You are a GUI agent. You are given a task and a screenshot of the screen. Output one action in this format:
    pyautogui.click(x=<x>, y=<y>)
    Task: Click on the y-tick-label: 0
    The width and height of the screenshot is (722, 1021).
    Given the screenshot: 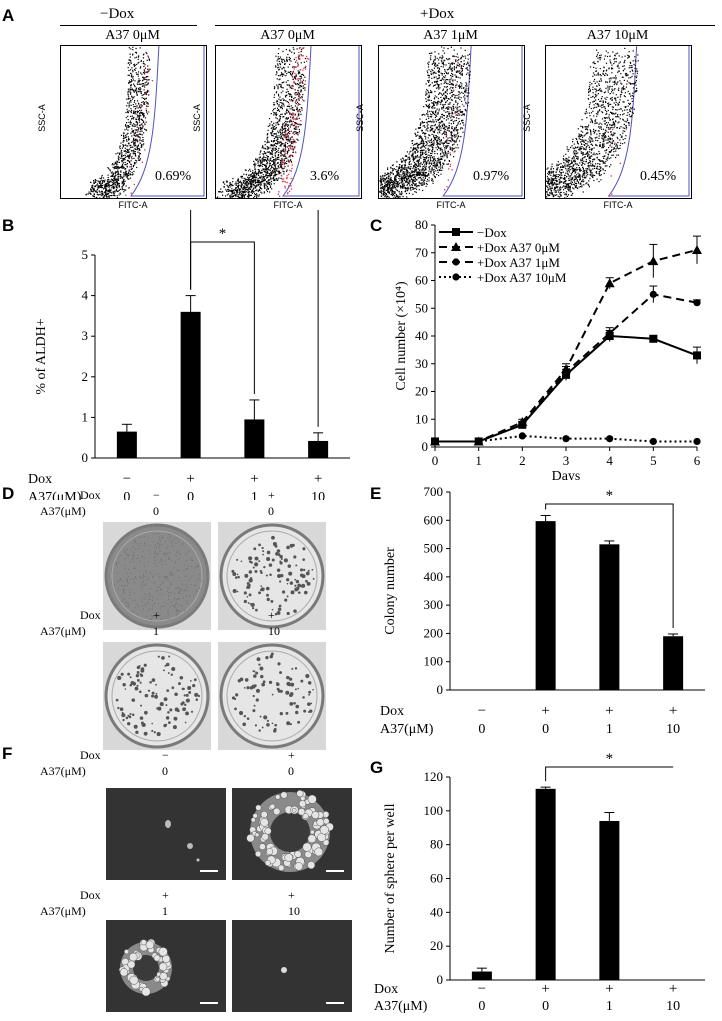 What is the action you would take?
    pyautogui.click(x=440, y=689)
    